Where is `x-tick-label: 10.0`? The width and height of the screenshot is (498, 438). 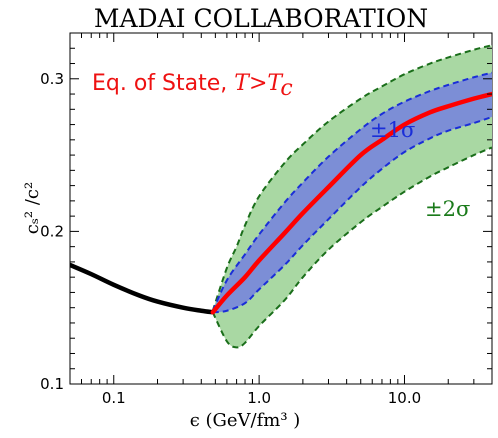
x-tick-label: 10.0 is located at coordinates (404, 398).